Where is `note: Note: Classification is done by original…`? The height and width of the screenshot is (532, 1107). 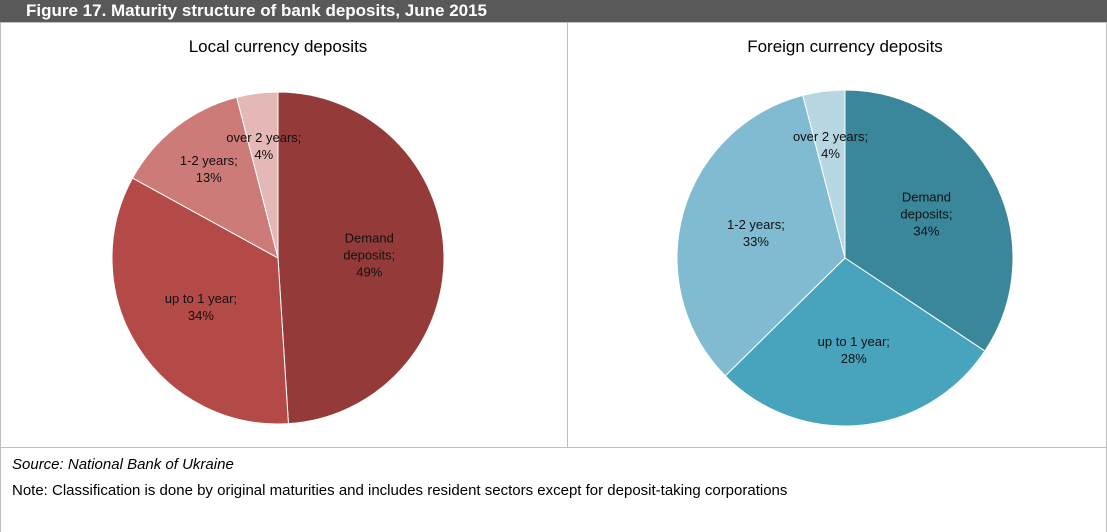
note: Note: Classification is done by original… is located at coordinates (400, 490).